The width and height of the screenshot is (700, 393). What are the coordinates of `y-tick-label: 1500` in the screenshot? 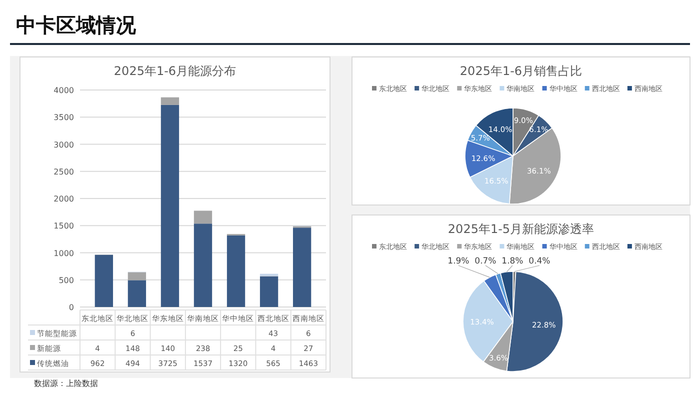 It's located at (64, 226).